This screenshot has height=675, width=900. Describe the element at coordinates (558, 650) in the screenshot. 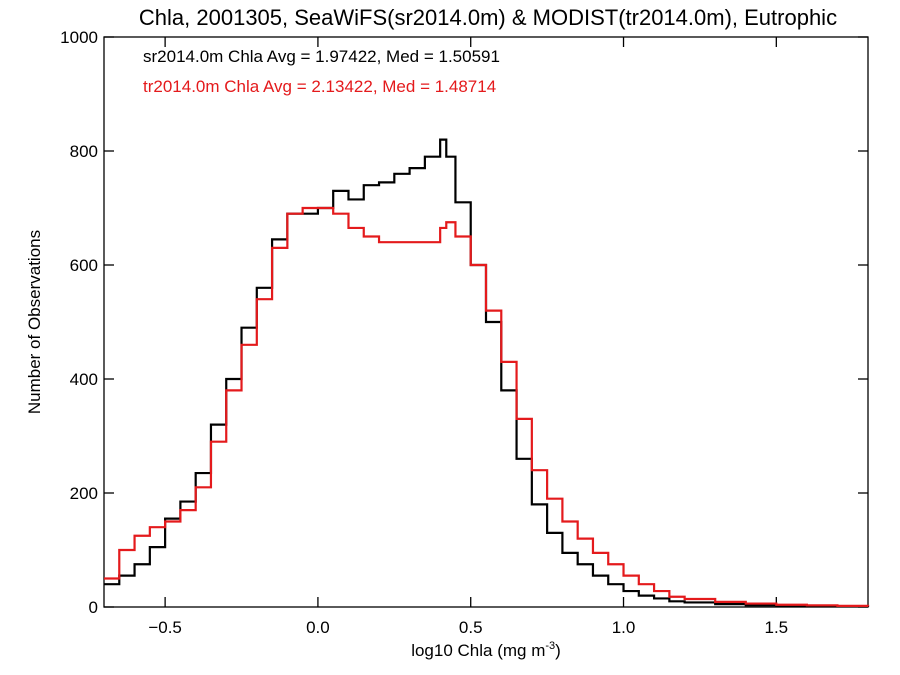

I see `x-axis-label-suffix: )` at that location.